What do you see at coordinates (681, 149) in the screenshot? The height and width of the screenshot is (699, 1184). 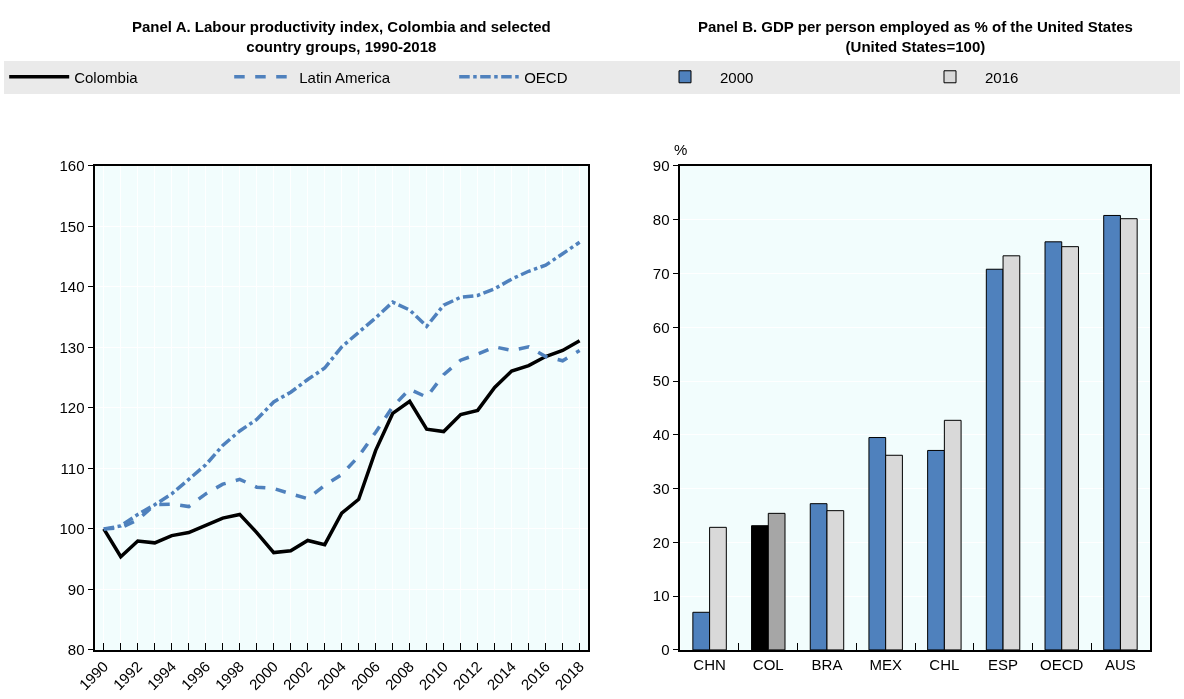 I see `y-axis-title: %` at bounding box center [681, 149].